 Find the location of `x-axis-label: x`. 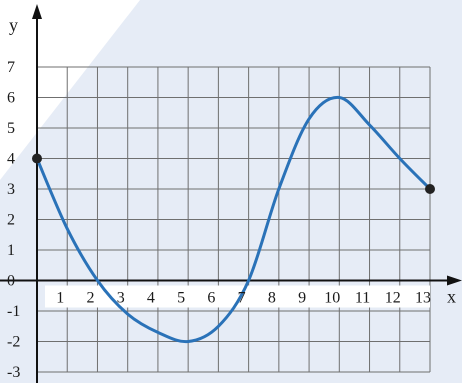

x-axis-label: x is located at coordinates (451, 297).